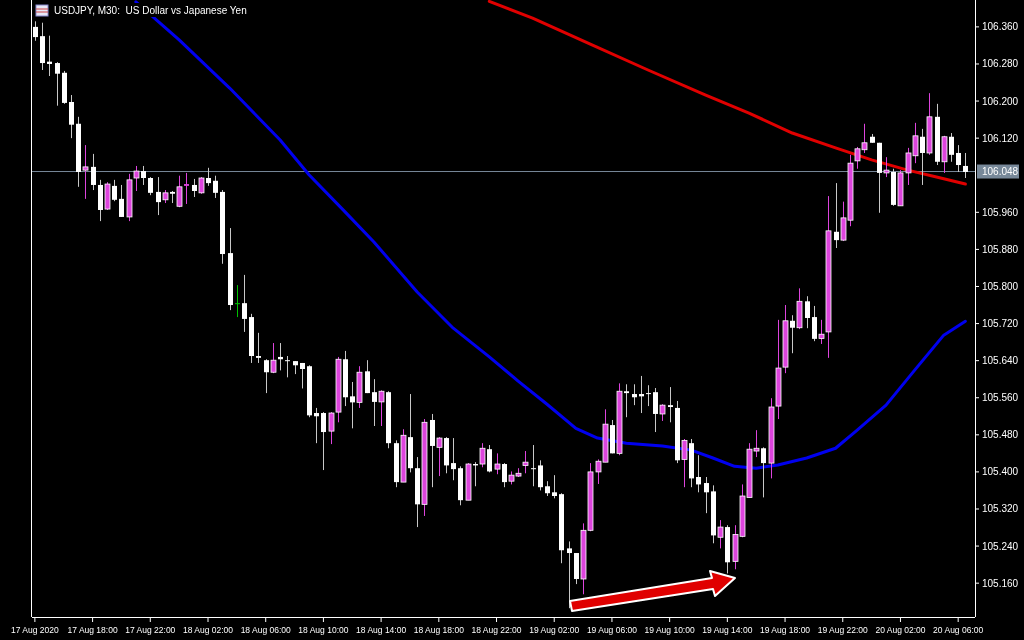 The height and width of the screenshot is (640, 1024). I want to click on y-tick-label: 105.240, so click(1000, 546).